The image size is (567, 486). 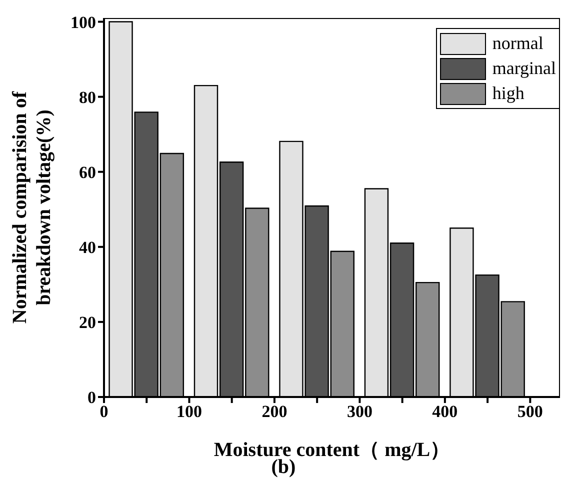 What do you see at coordinates (32, 207) in the screenshot?
I see `y-axis-title: Normalized comparision of breakdown voltage(%)` at bounding box center [32, 207].